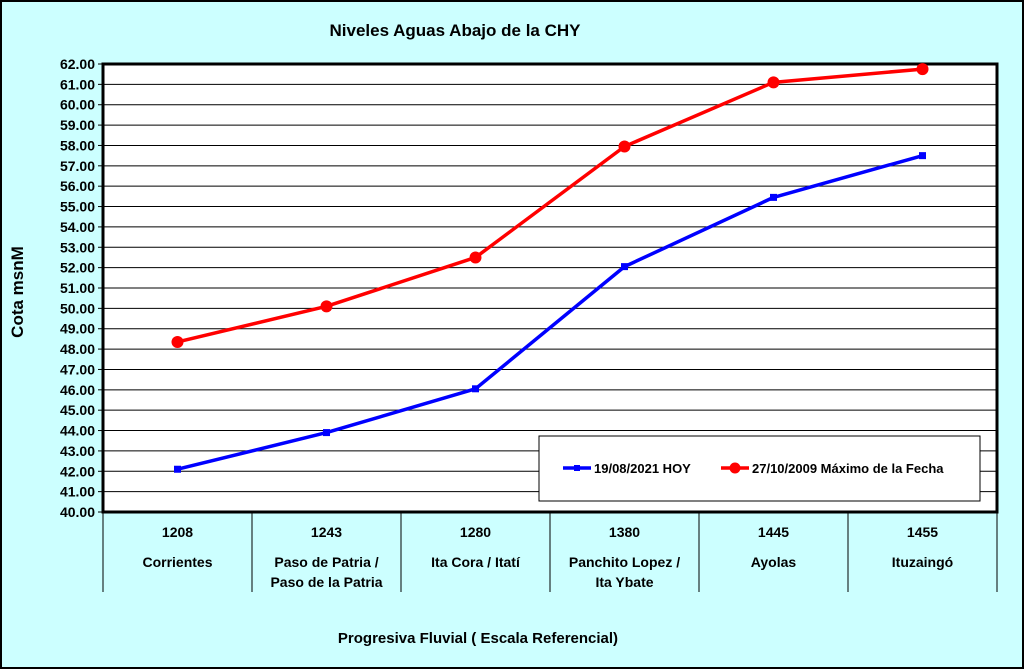  Describe the element at coordinates (77, 227) in the screenshot. I see `y-tick-label: 54.00` at that location.